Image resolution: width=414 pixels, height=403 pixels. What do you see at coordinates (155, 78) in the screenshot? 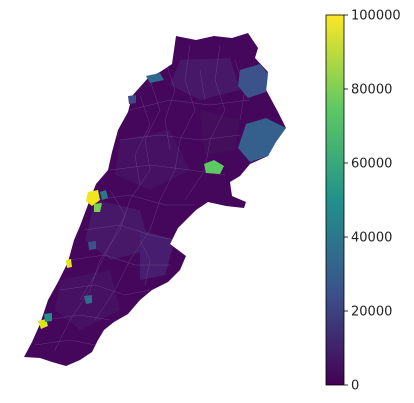
I see `region-north-coast` at bounding box center [155, 78].